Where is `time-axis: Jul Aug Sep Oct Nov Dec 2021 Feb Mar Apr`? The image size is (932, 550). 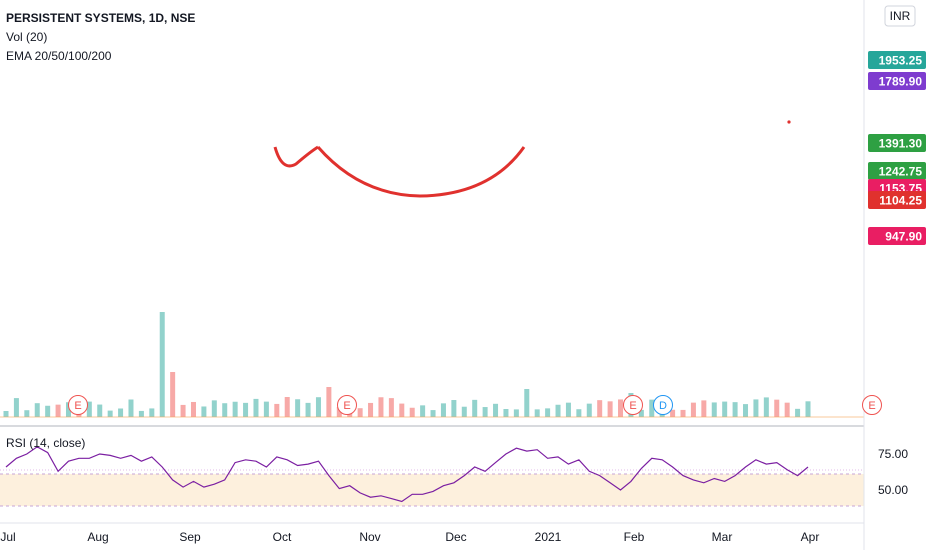
time-axis: Jul Aug Sep Oct Nov Dec 2021 Feb Mar Apr is located at coordinates (409, 537).